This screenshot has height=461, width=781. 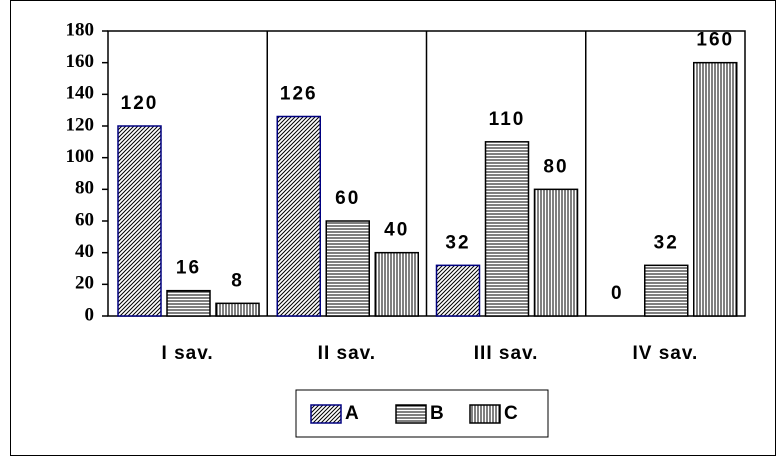 What do you see at coordinates (237, 280) in the screenshot?
I see `data-label: 8` at bounding box center [237, 280].